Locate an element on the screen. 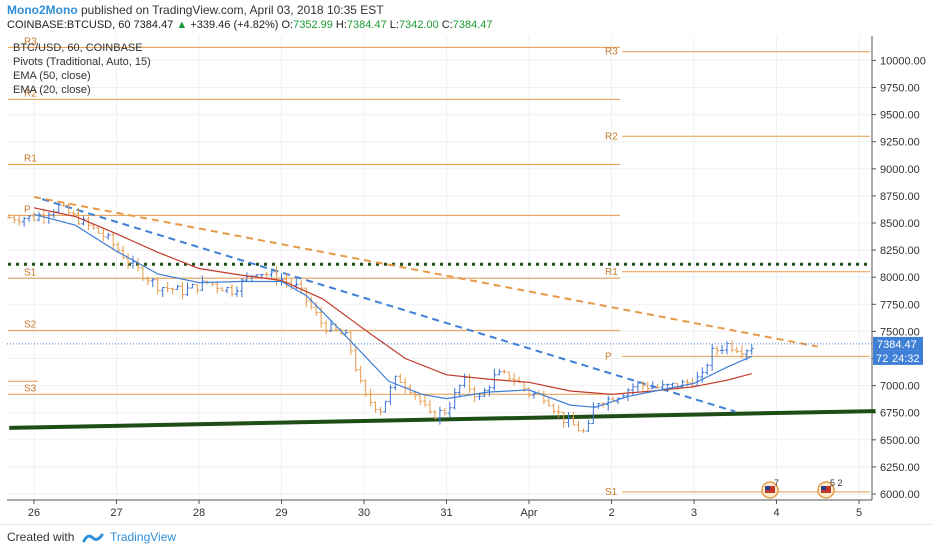 This screenshot has width=932, height=551. y-tick-label: 6500.00 is located at coordinates (900, 441).